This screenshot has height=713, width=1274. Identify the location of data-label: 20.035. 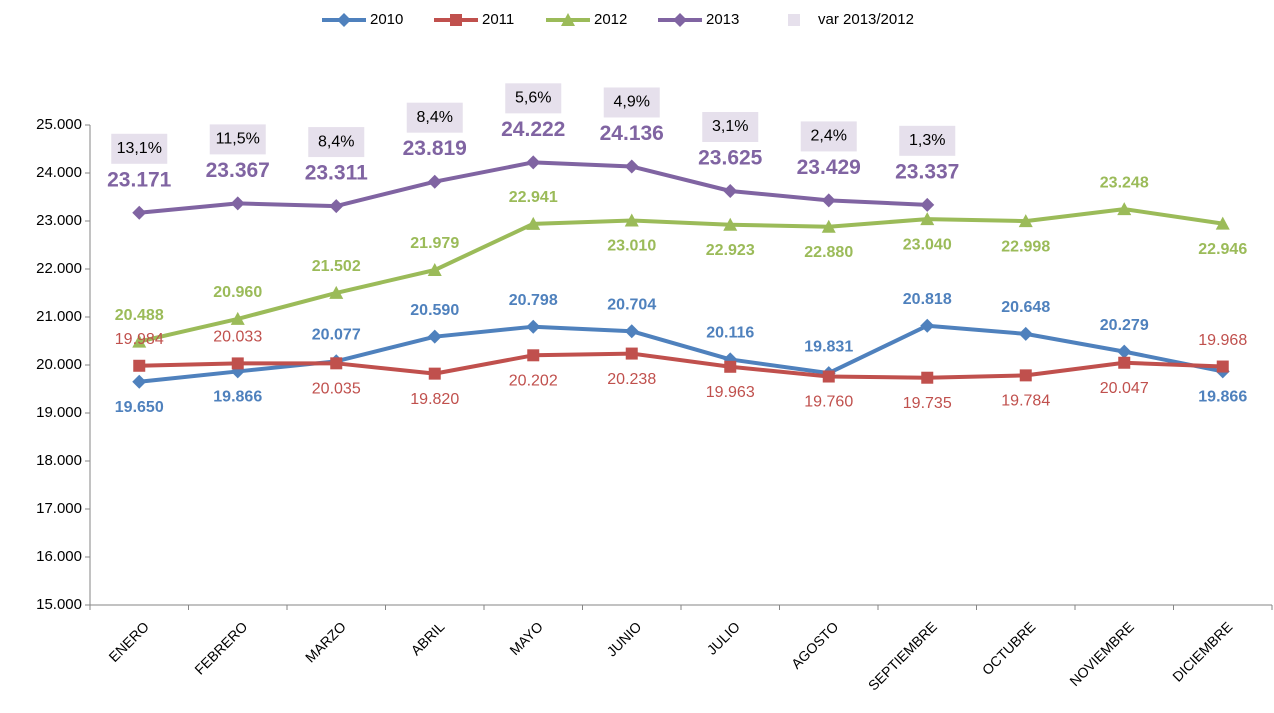
(336, 389).